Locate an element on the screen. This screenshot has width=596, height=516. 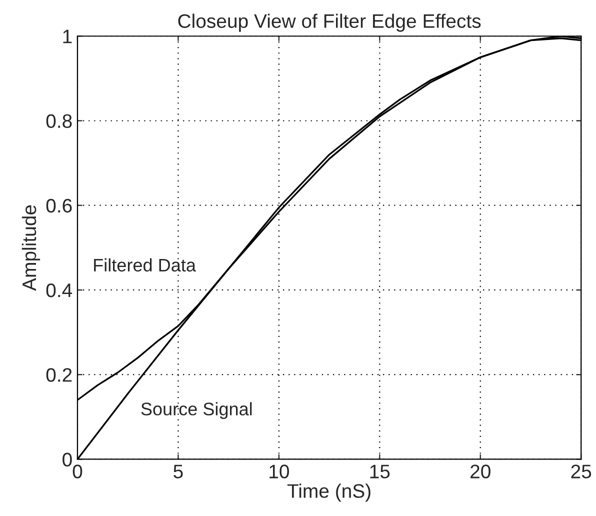
y-tick-label: 1 is located at coordinates (67, 37).